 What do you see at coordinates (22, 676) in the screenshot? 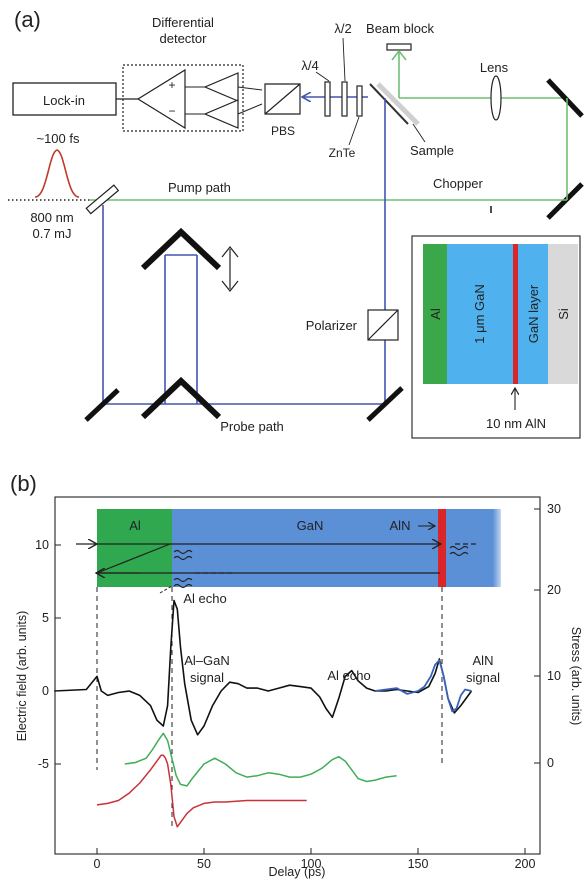
I see `y-axis-title: Electric field (arb. units)` at bounding box center [22, 676].